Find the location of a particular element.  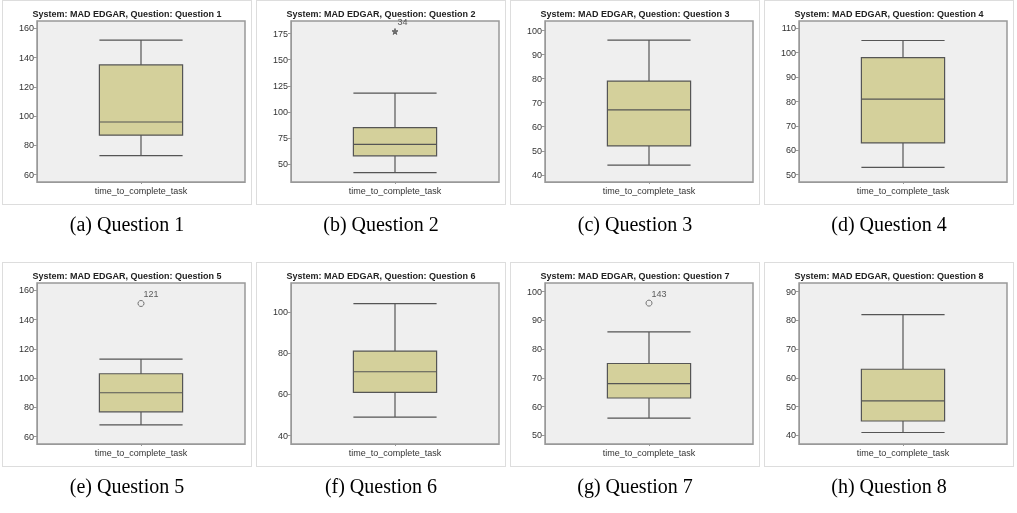

text: (h) Question 8 is located at coordinates (889, 486).